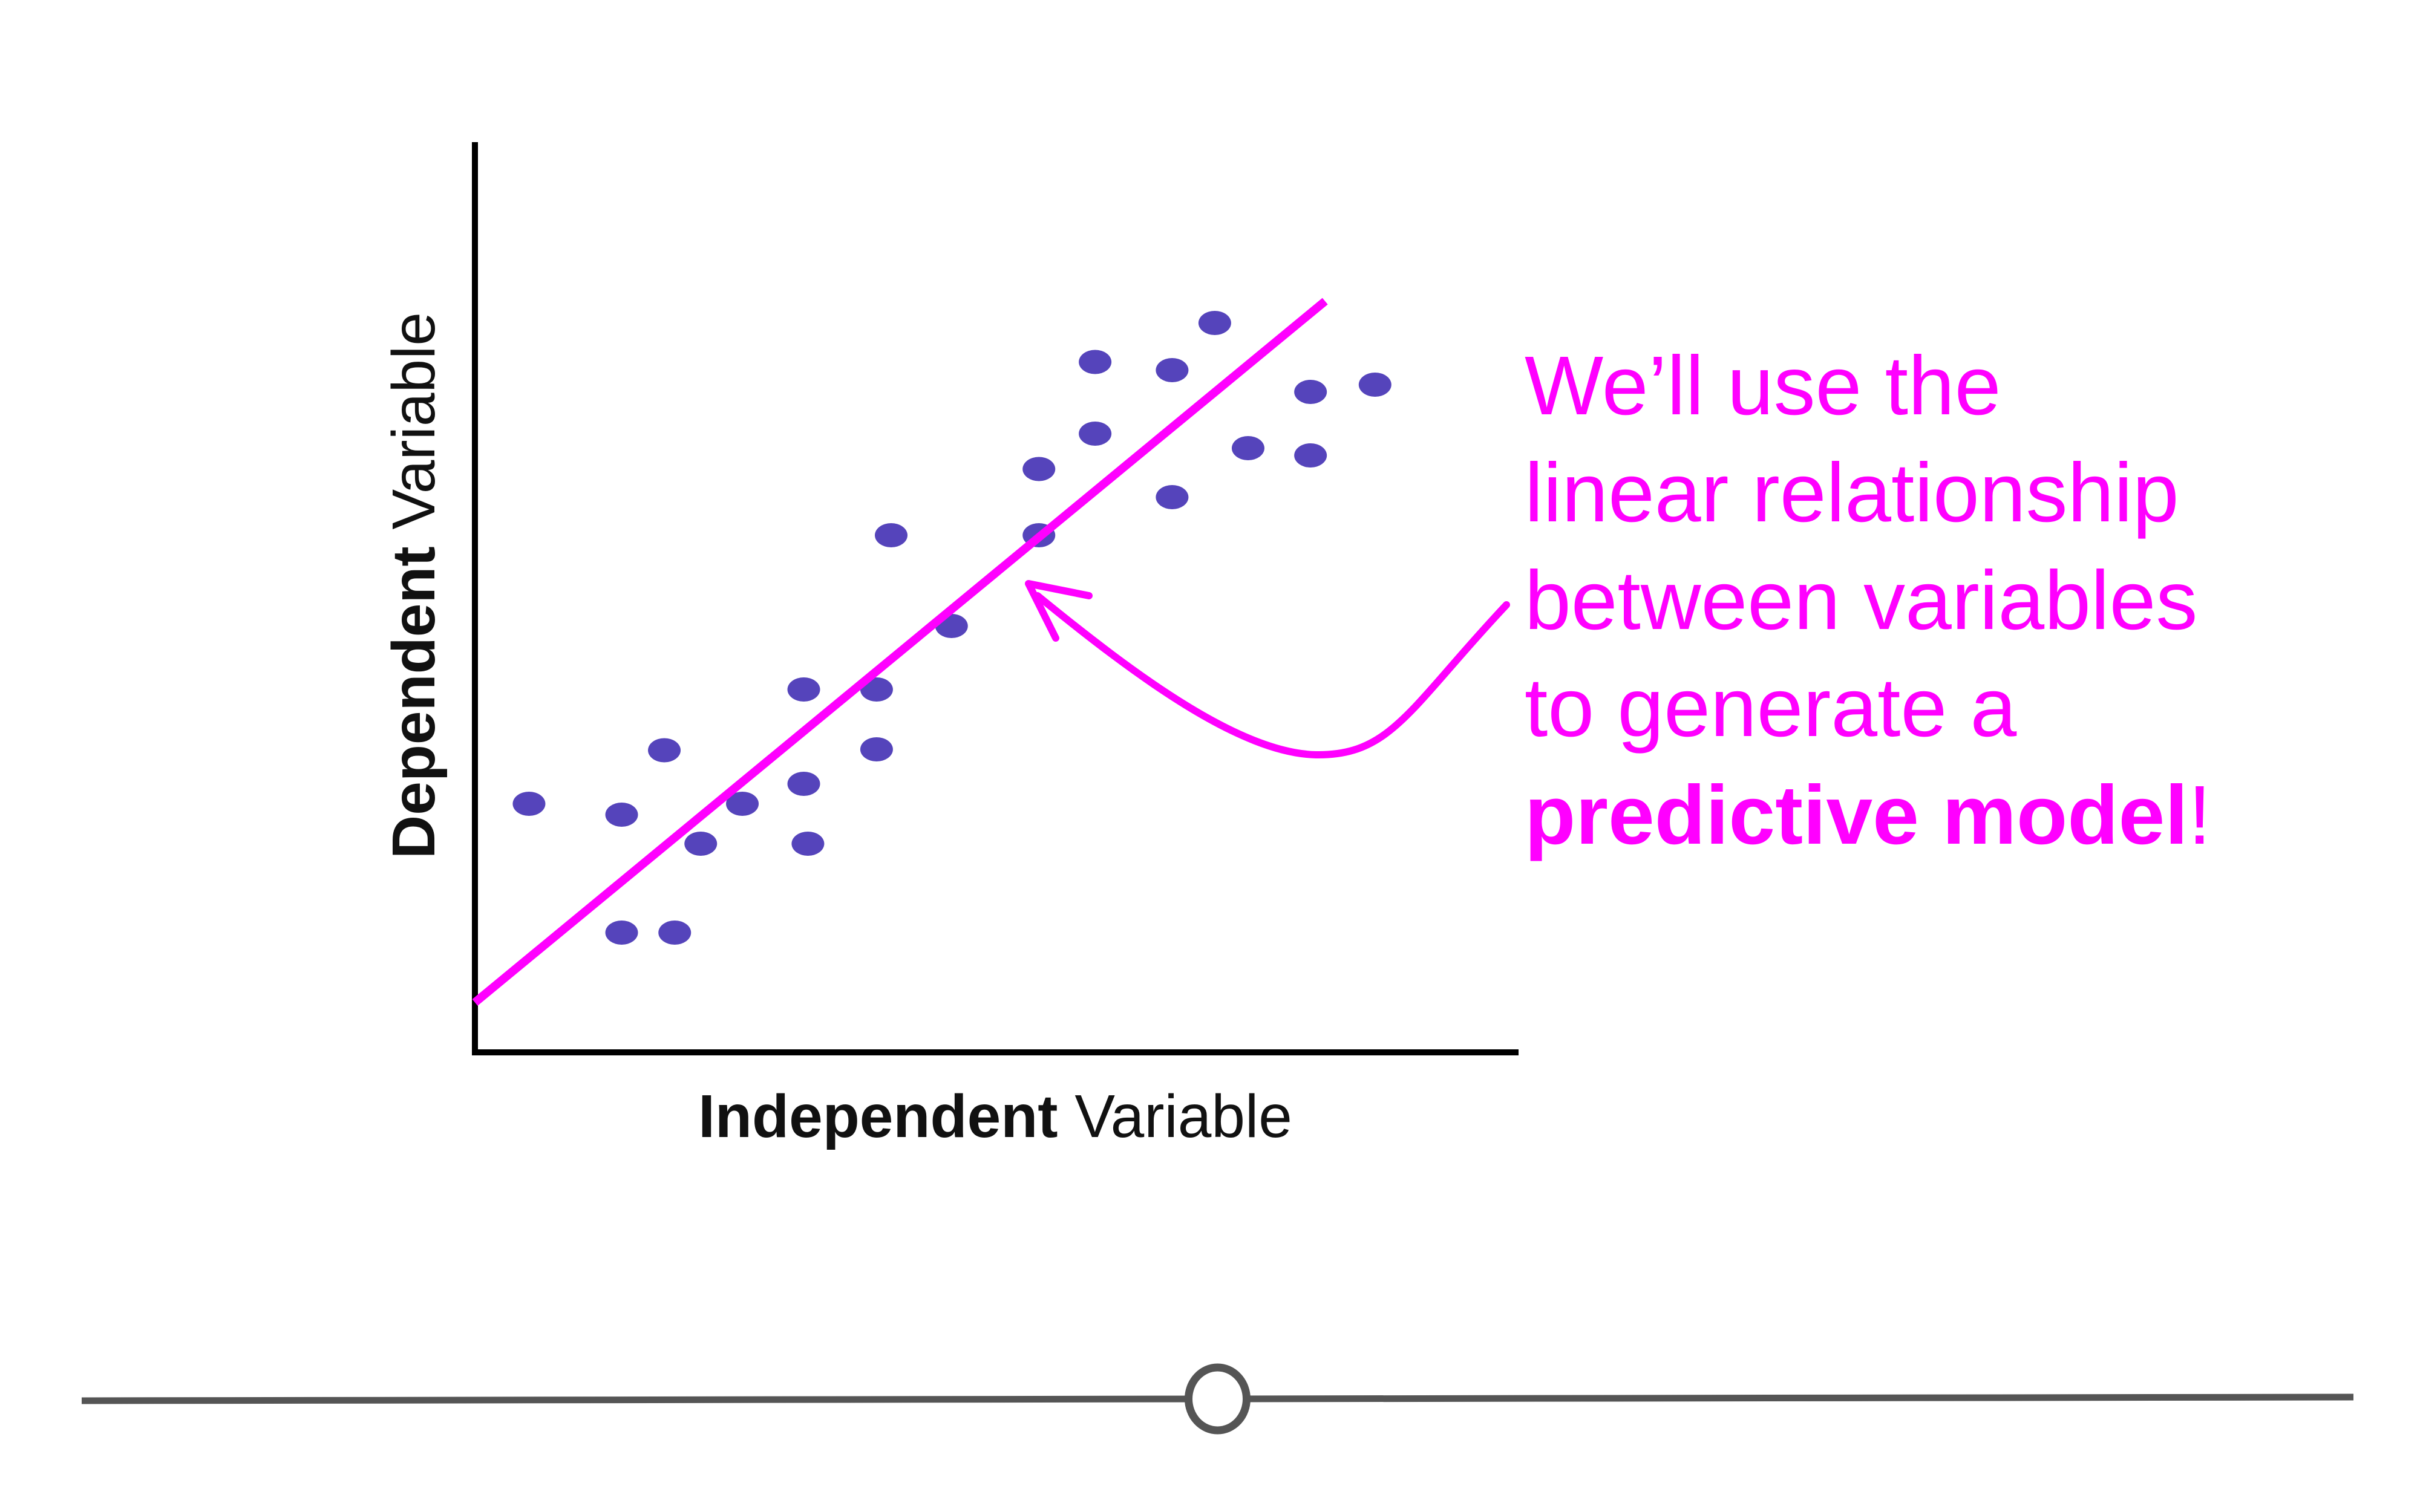  What do you see at coordinates (1852, 492) in the screenshot?
I see `annotation-line-2: linear relationship` at bounding box center [1852, 492].